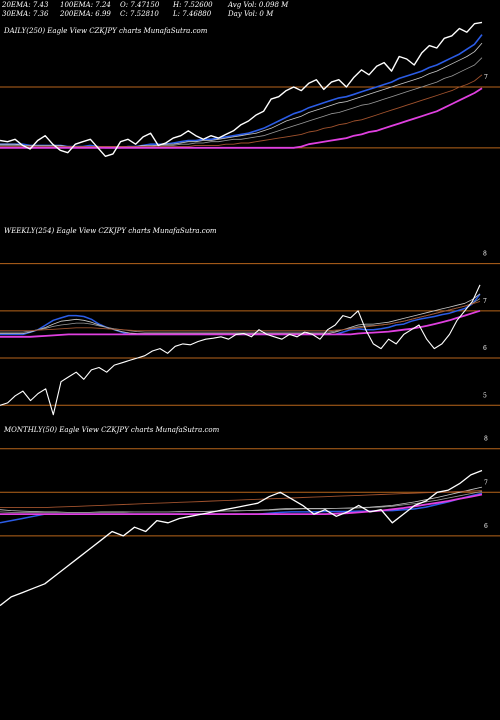 This screenshot has width=500, height=720. Describe the element at coordinates (251, 14) in the screenshot. I see `stat-day-vol: Day Vol: 0 M` at that location.